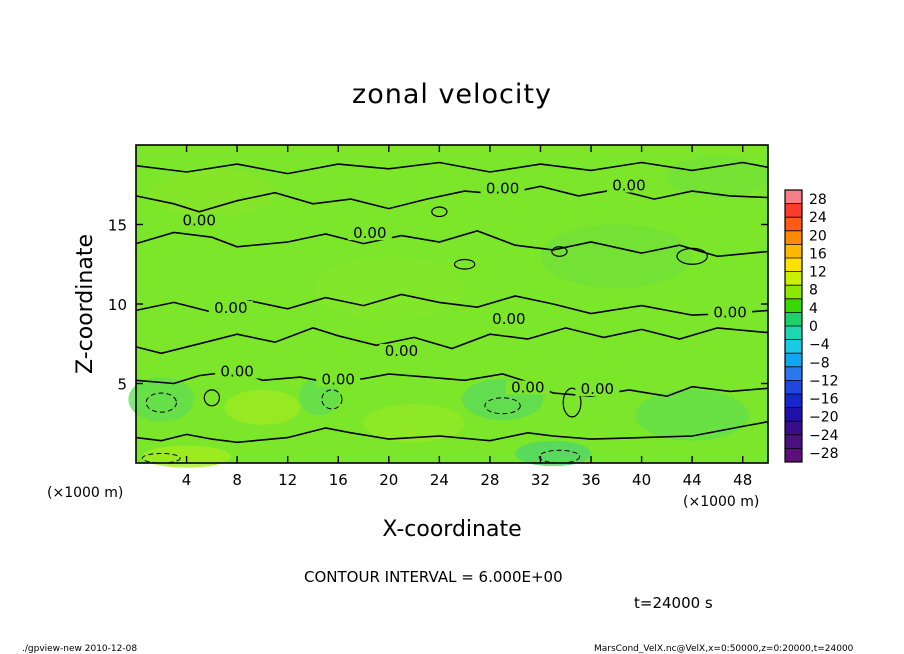  I want to click on x-tick-label-1: 8, so click(237, 480).